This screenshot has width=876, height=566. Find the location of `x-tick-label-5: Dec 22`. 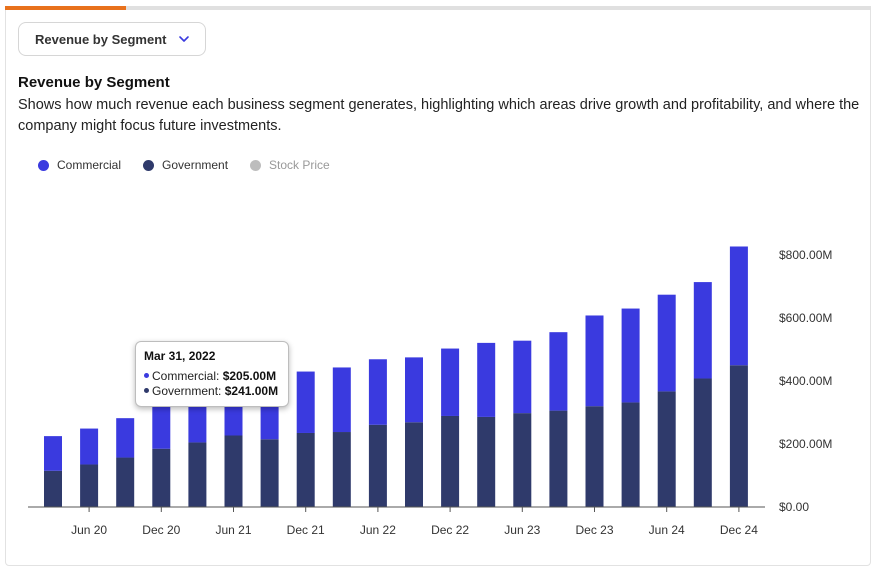

x-tick-label-5: Dec 22 is located at coordinates (450, 530).